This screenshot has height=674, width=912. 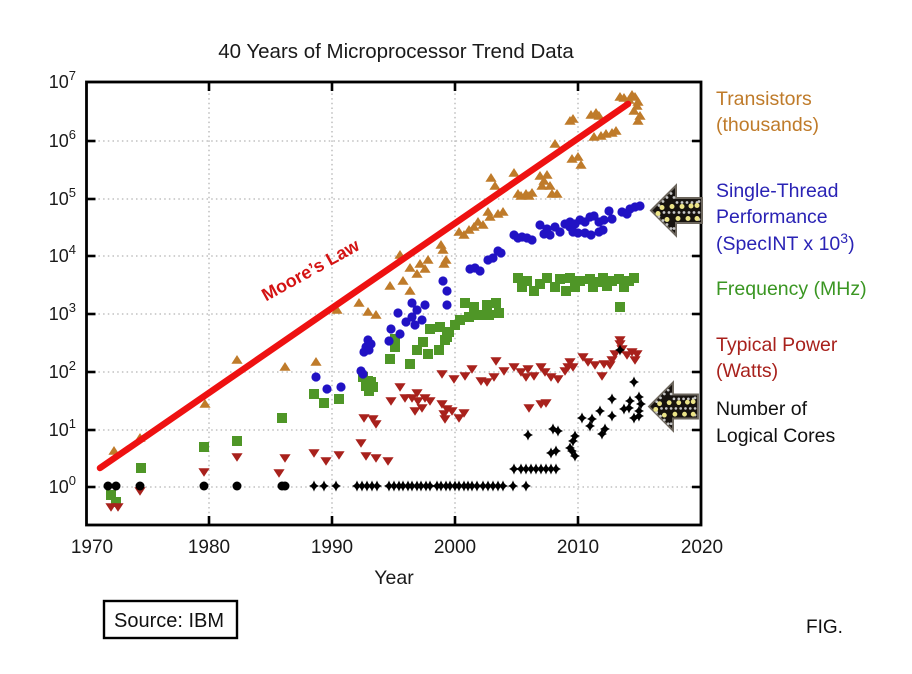 What do you see at coordinates (169, 621) in the screenshot?
I see `svg-text: Source: IBM` at bounding box center [169, 621].